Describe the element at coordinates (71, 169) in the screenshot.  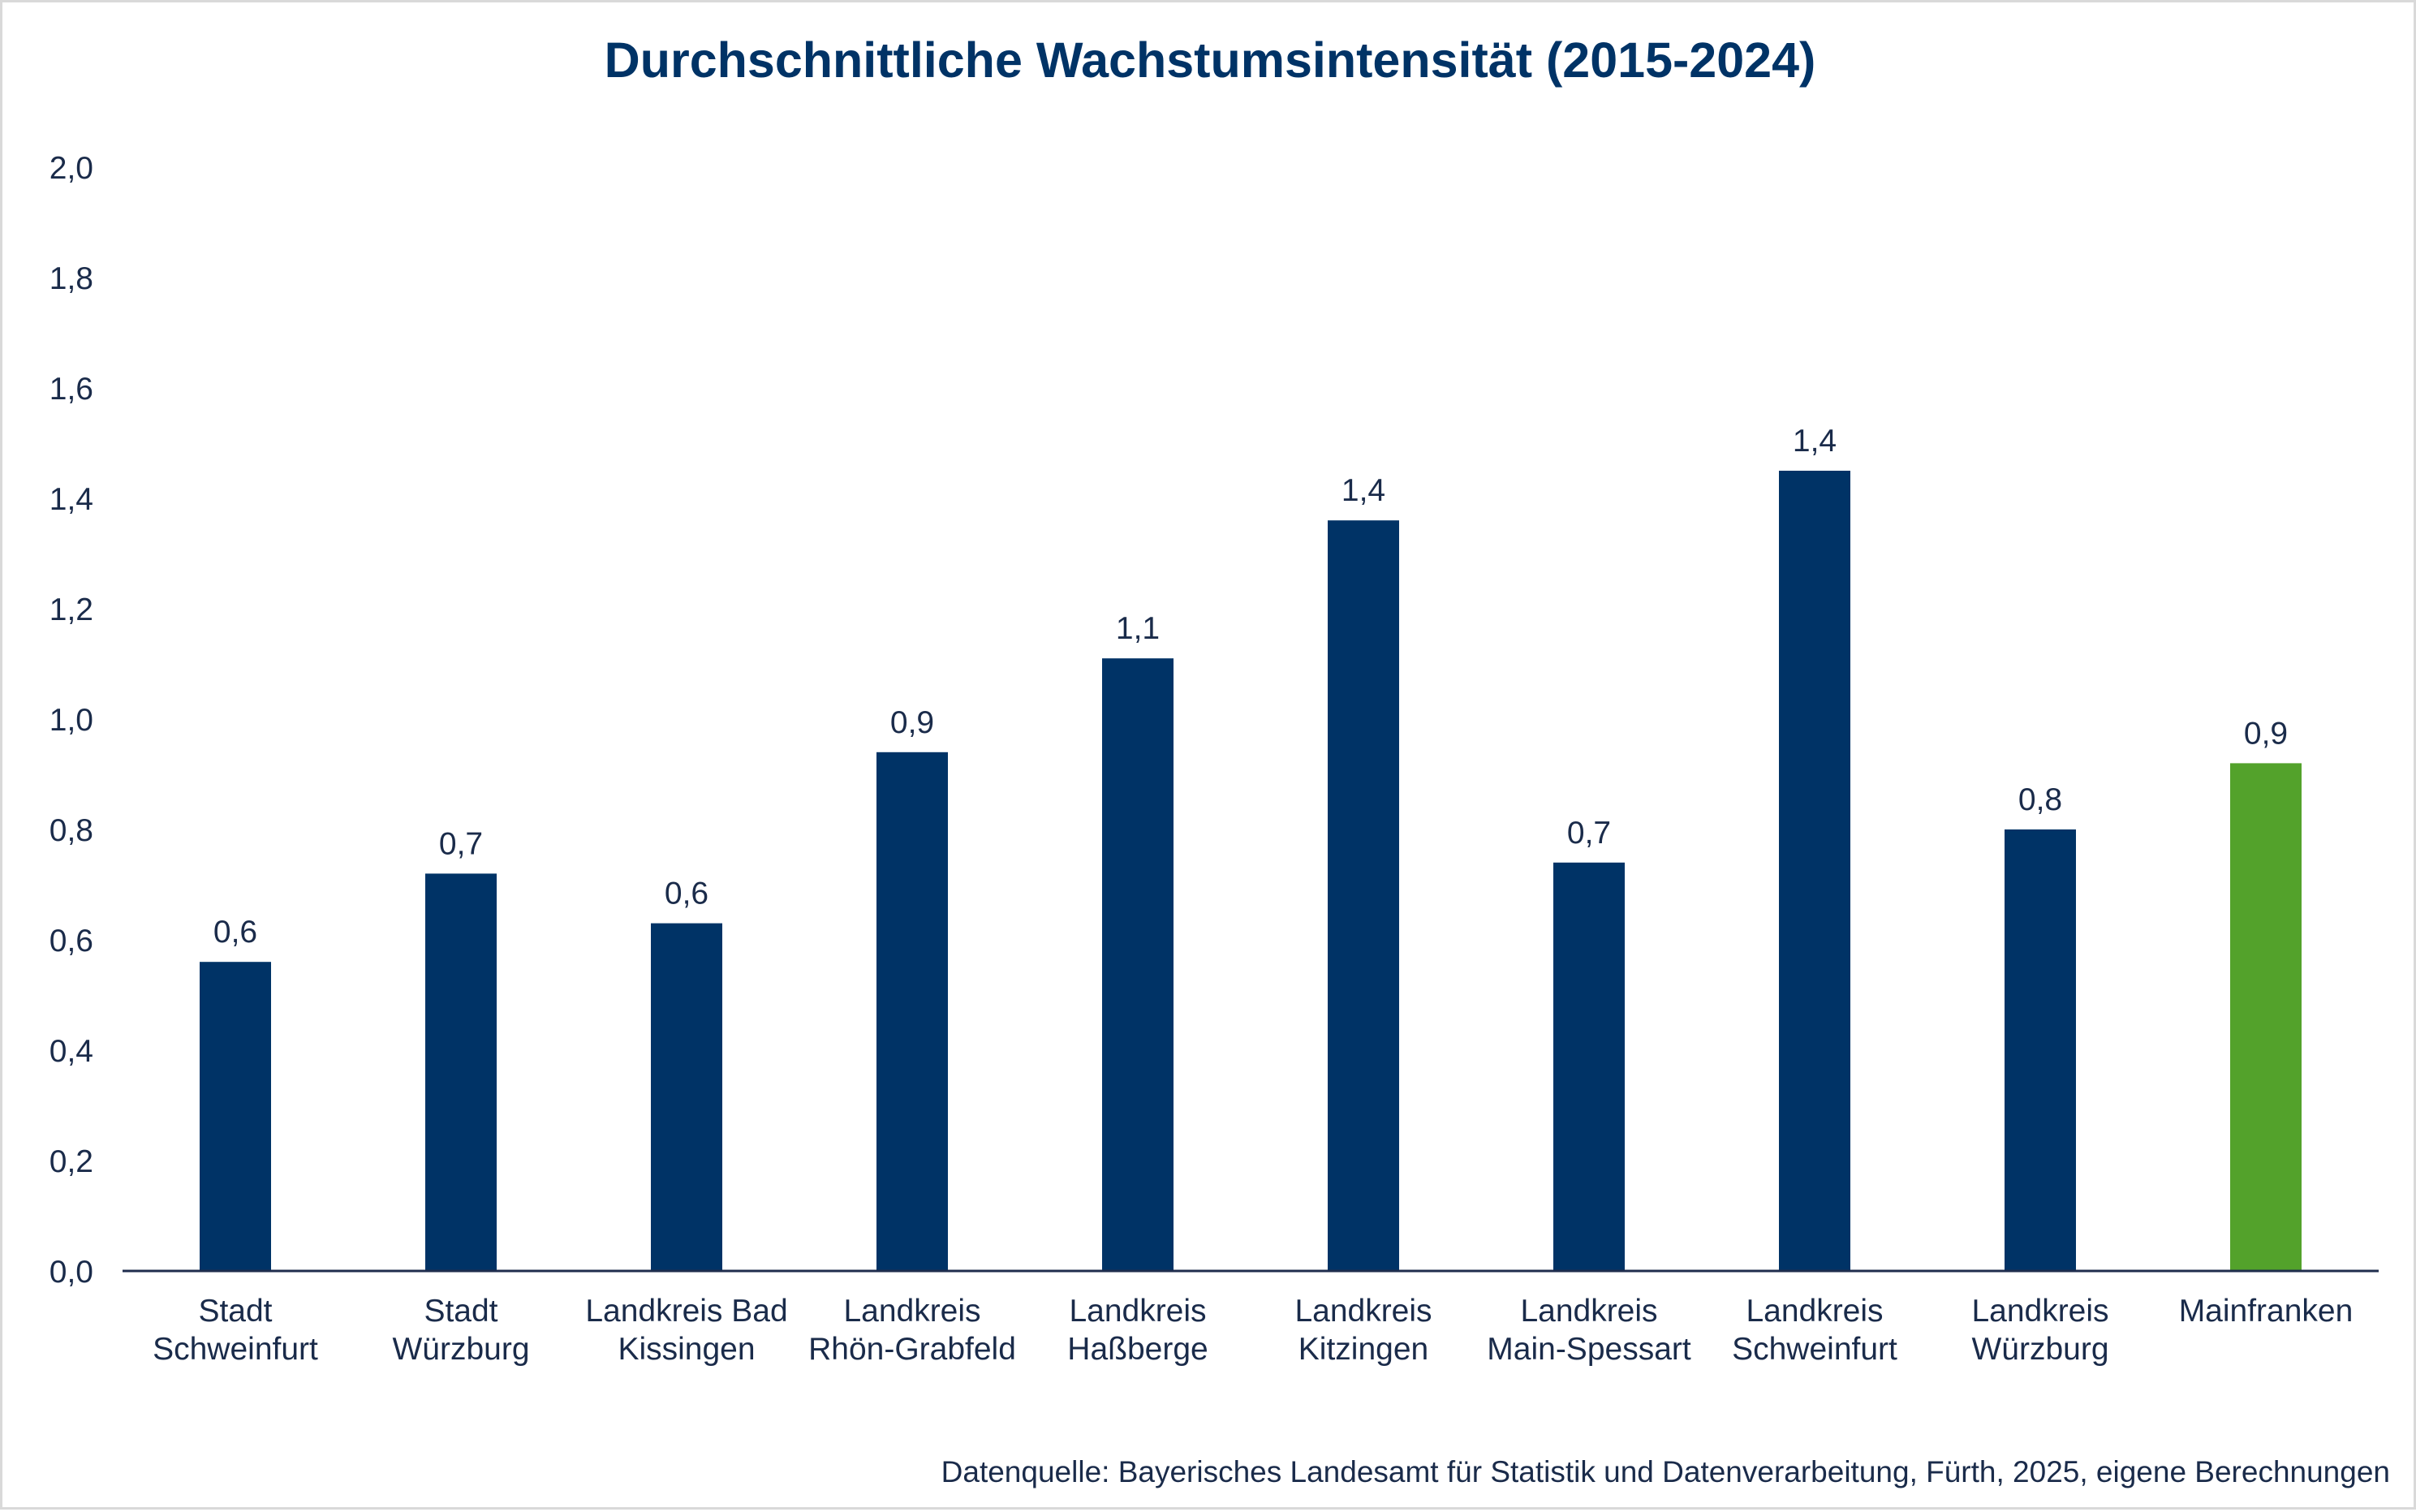
I see `y-tick-label: 2,0` at that location.